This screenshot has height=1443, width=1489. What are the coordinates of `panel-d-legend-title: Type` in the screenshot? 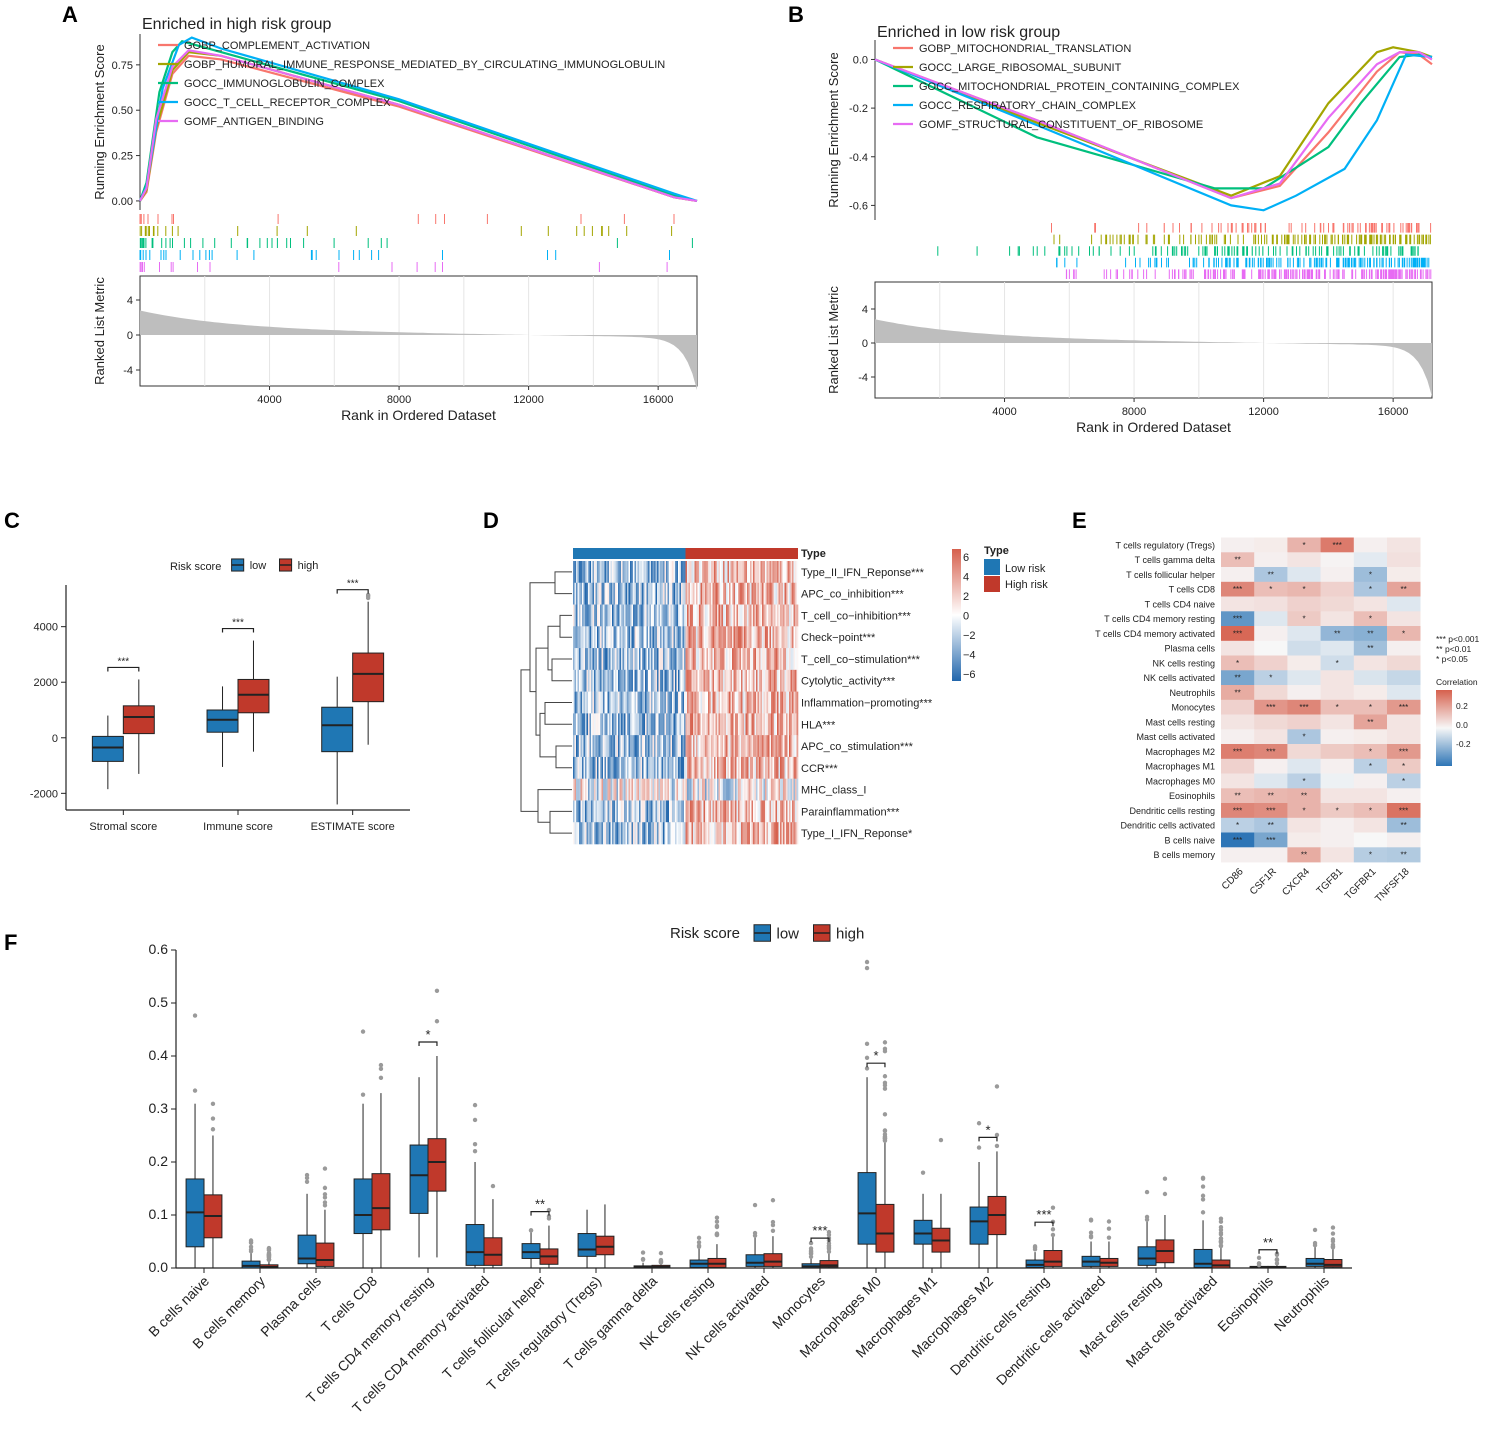 It's located at (996, 551).